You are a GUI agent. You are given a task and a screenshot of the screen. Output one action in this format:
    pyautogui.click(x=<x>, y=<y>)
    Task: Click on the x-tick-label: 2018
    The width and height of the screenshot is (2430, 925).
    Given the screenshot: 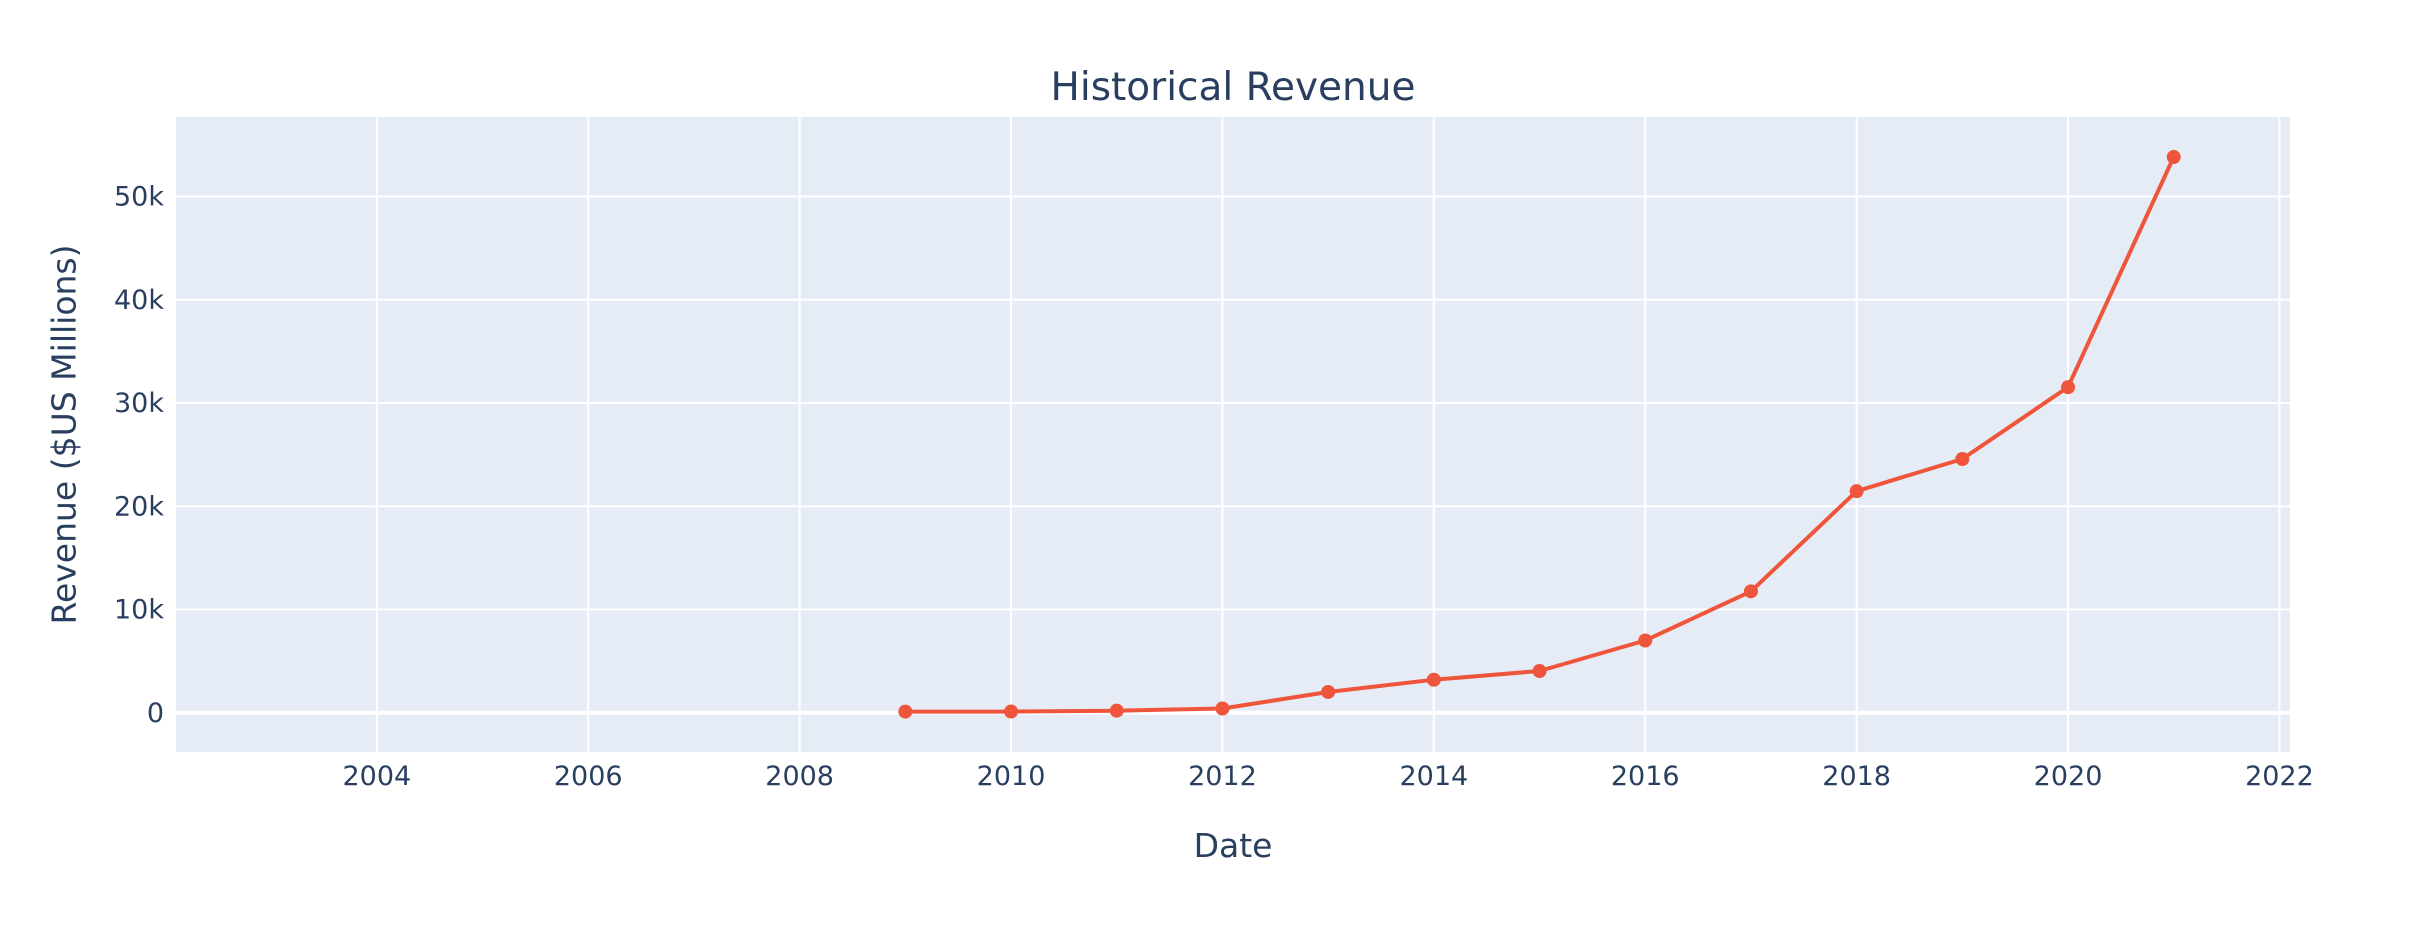 What is the action you would take?
    pyautogui.click(x=1856, y=776)
    